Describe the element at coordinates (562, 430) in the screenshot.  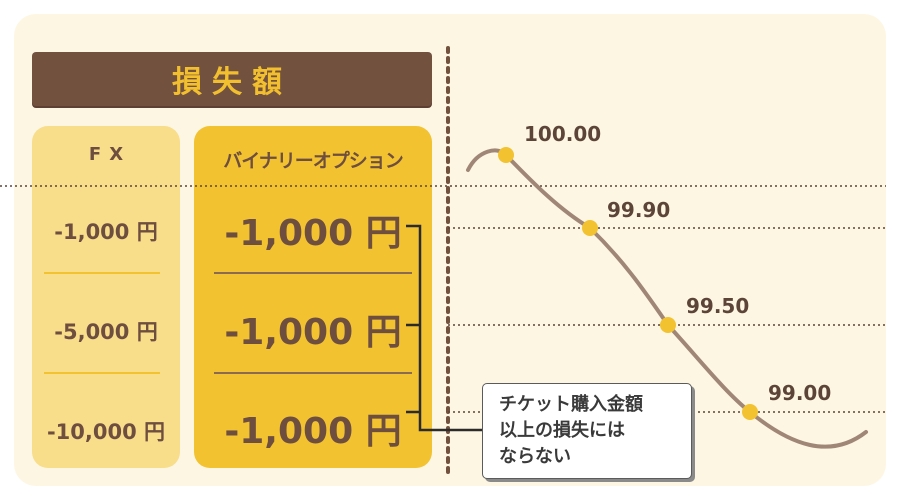
I see `callout-line: 以上の損失には` at that location.